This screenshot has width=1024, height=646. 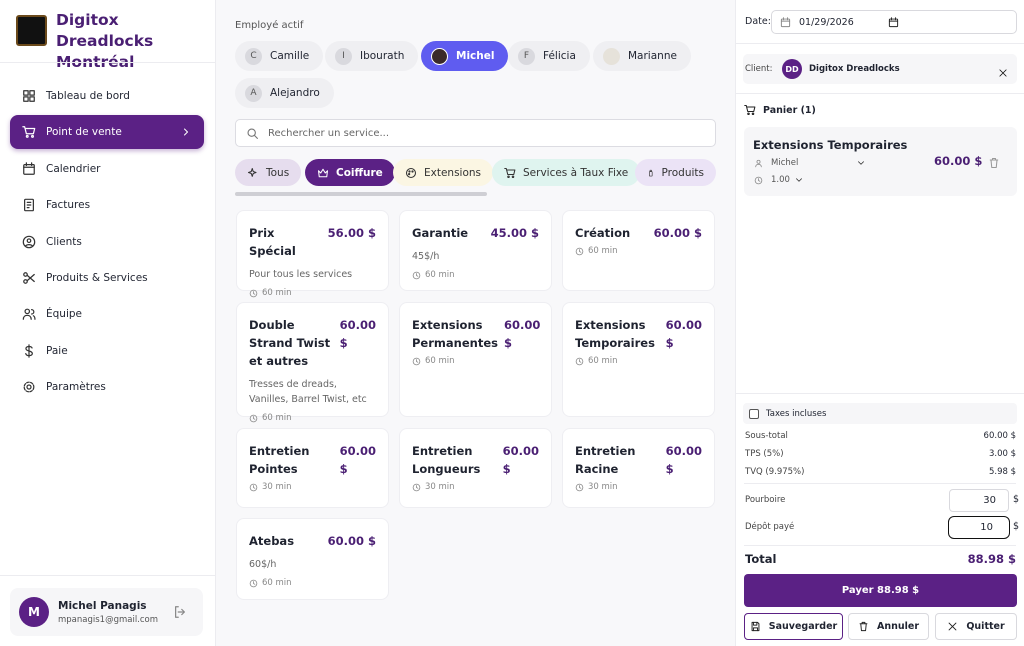 What do you see at coordinates (284, 93) in the screenshot?
I see `employee-chip: A Alejandro` at bounding box center [284, 93].